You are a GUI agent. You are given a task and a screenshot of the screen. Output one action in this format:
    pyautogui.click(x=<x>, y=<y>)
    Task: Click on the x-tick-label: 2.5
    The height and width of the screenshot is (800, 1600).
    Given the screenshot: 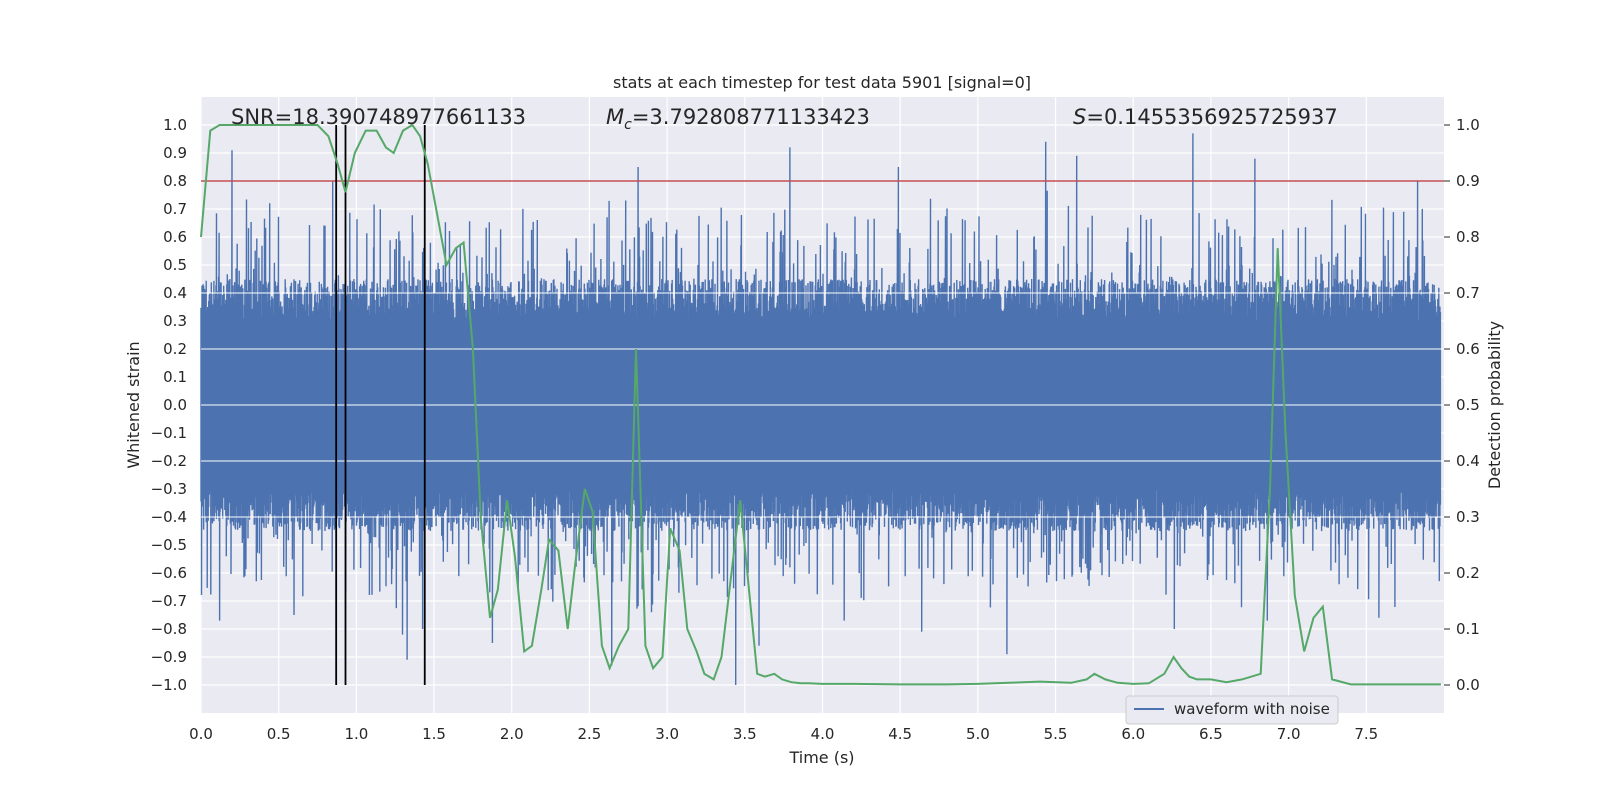 What is the action you would take?
    pyautogui.click(x=590, y=734)
    